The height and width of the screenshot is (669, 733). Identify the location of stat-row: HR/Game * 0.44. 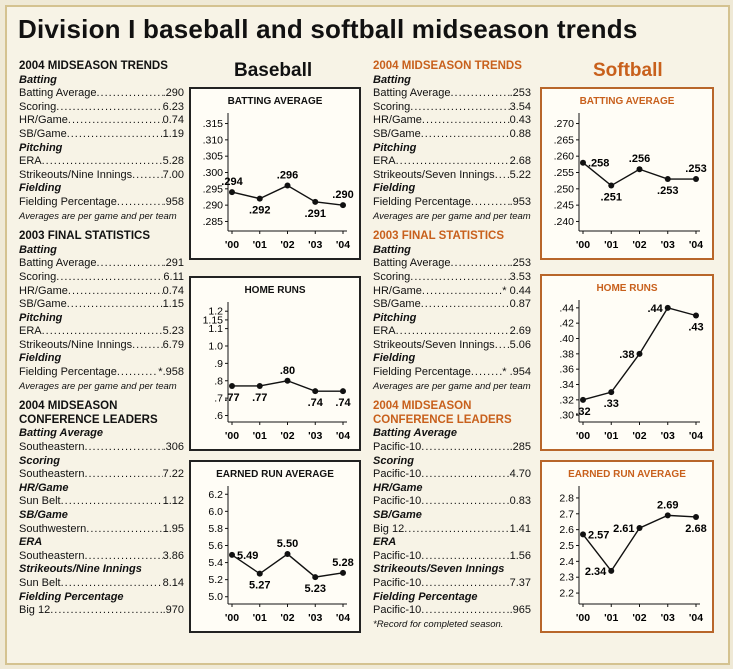
(452, 292).